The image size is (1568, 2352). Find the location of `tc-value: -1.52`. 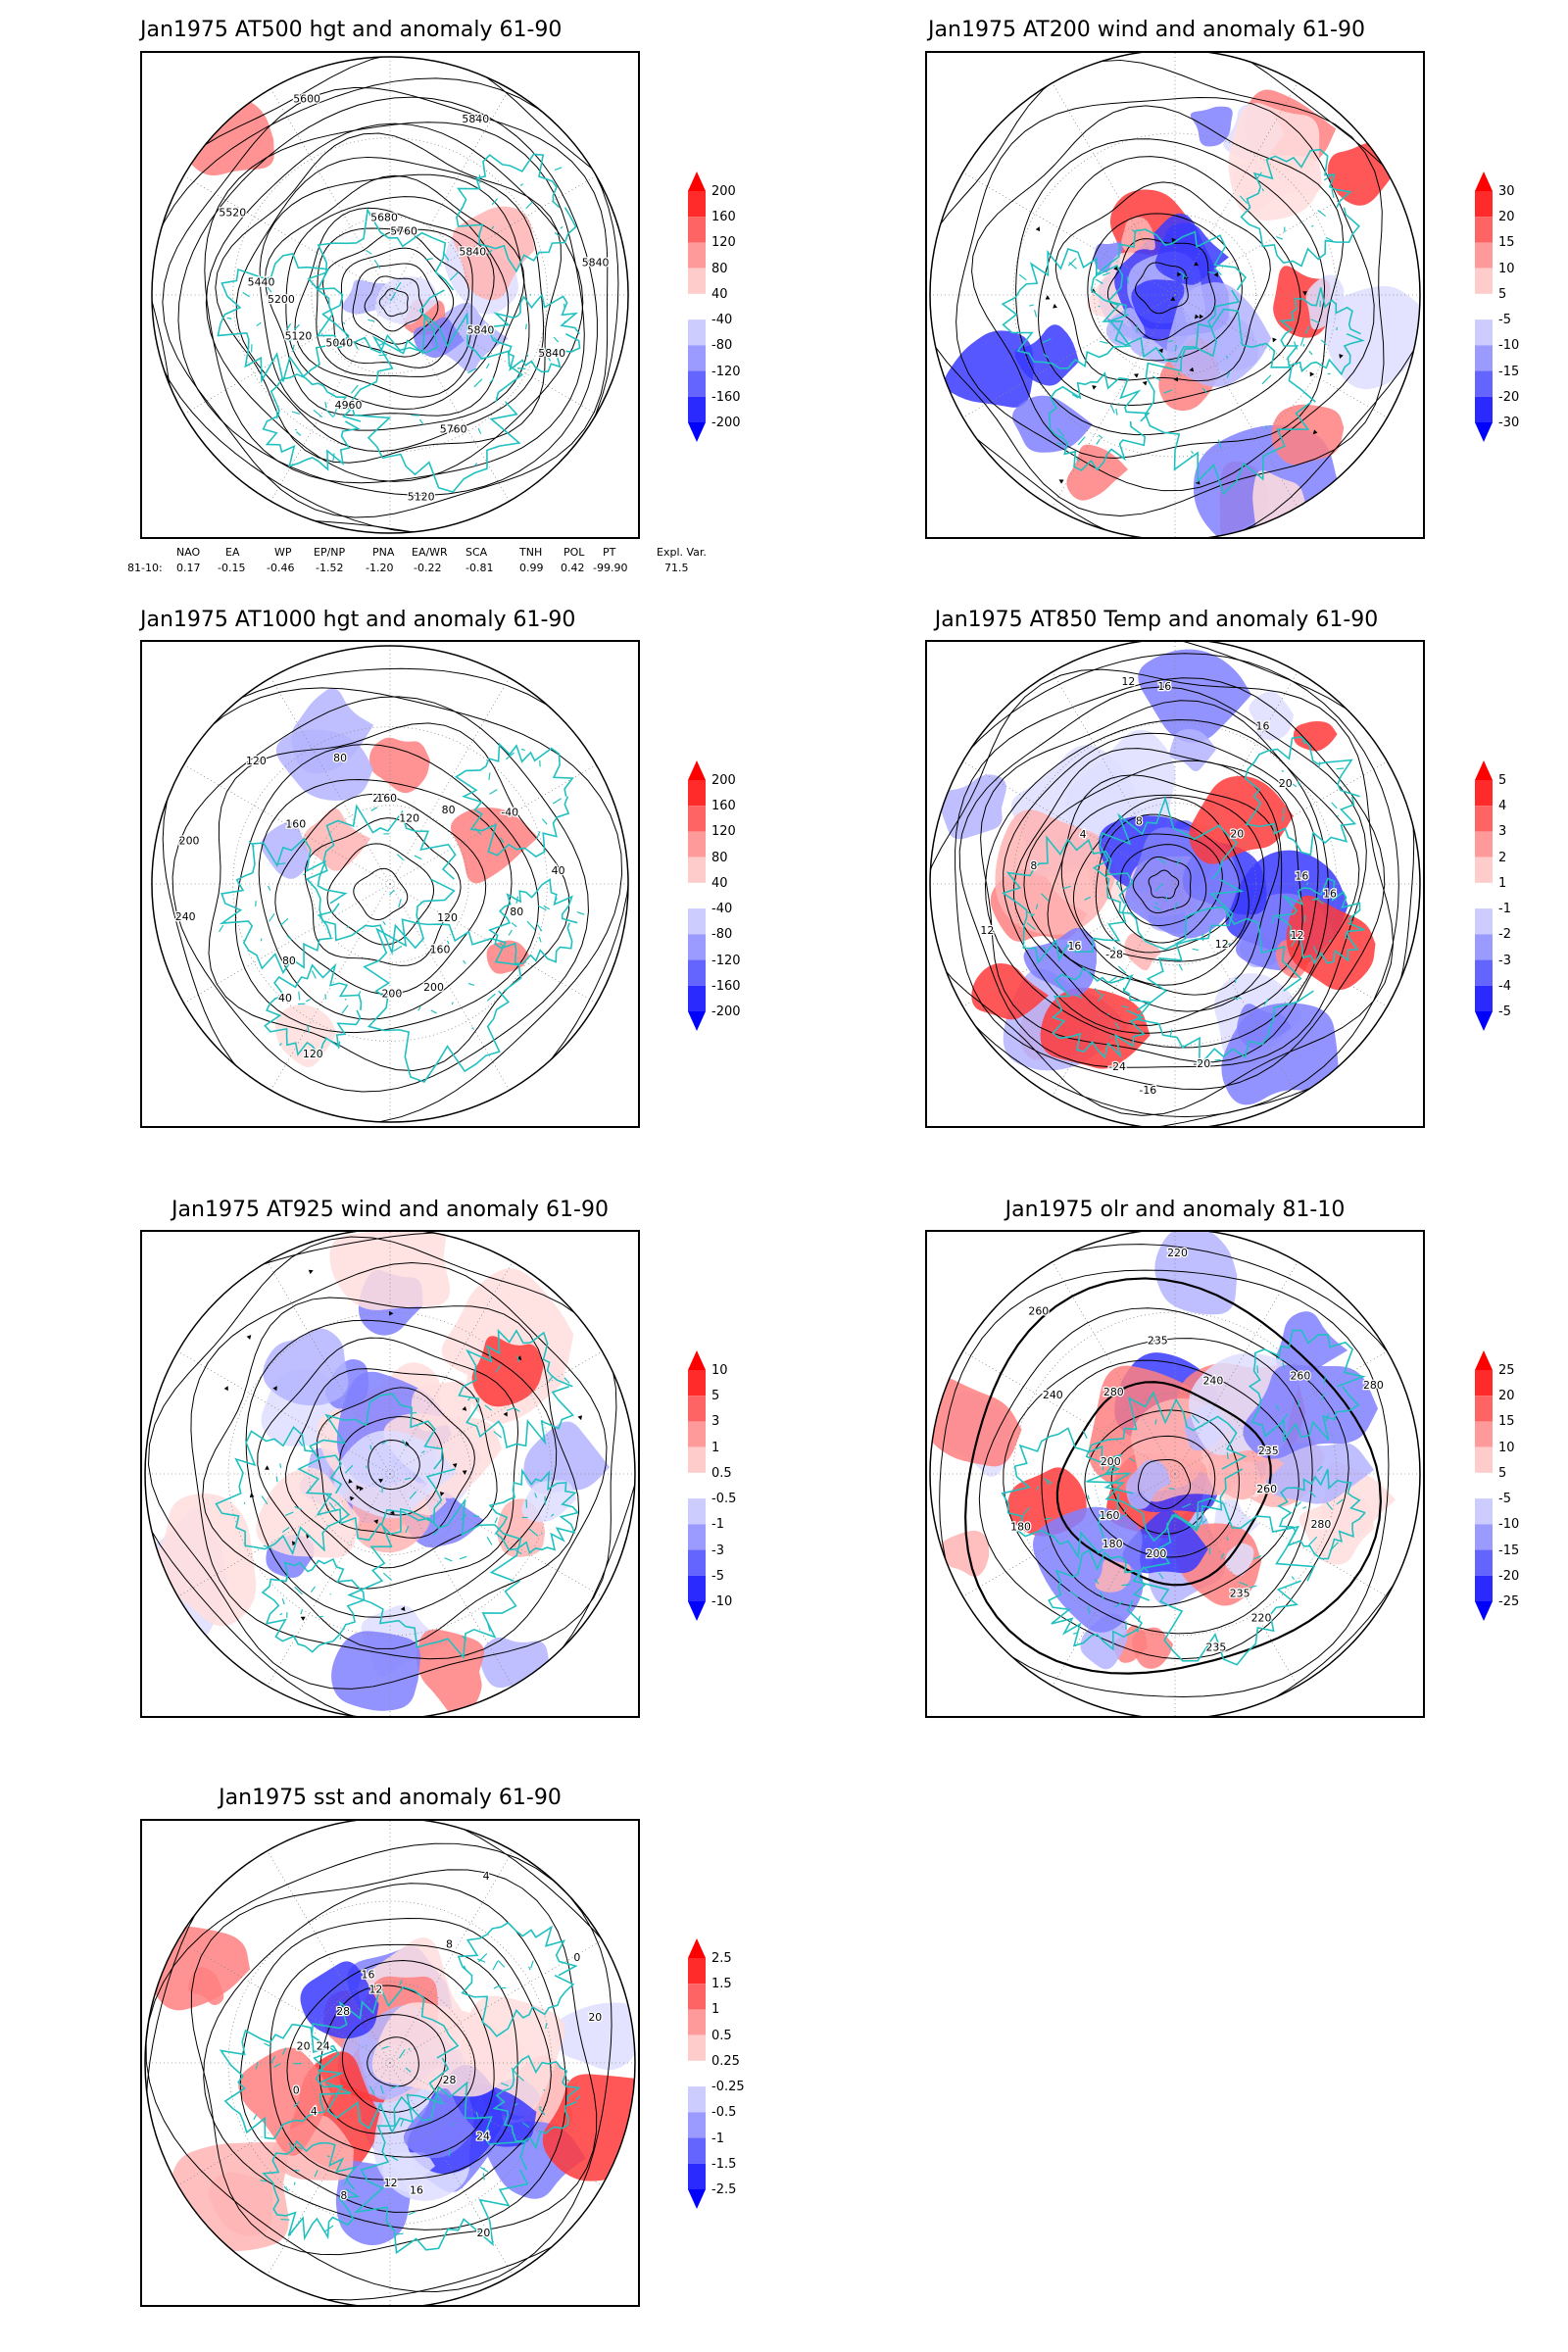

tc-value: -1.52 is located at coordinates (330, 568).